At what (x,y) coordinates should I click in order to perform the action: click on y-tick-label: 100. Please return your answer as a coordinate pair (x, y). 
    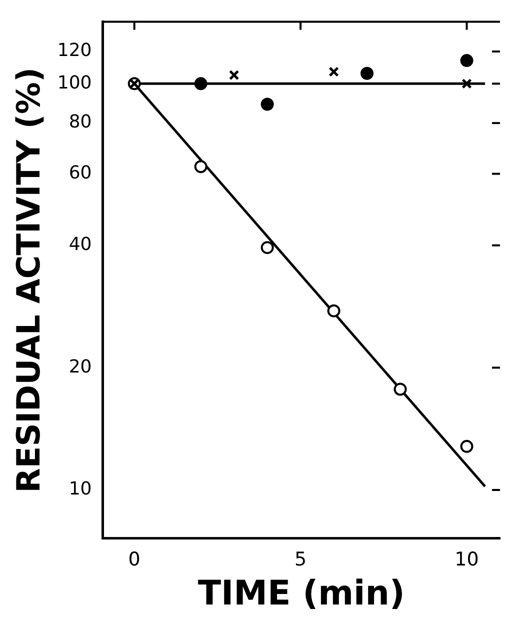
    Looking at the image, I should click on (74, 83).